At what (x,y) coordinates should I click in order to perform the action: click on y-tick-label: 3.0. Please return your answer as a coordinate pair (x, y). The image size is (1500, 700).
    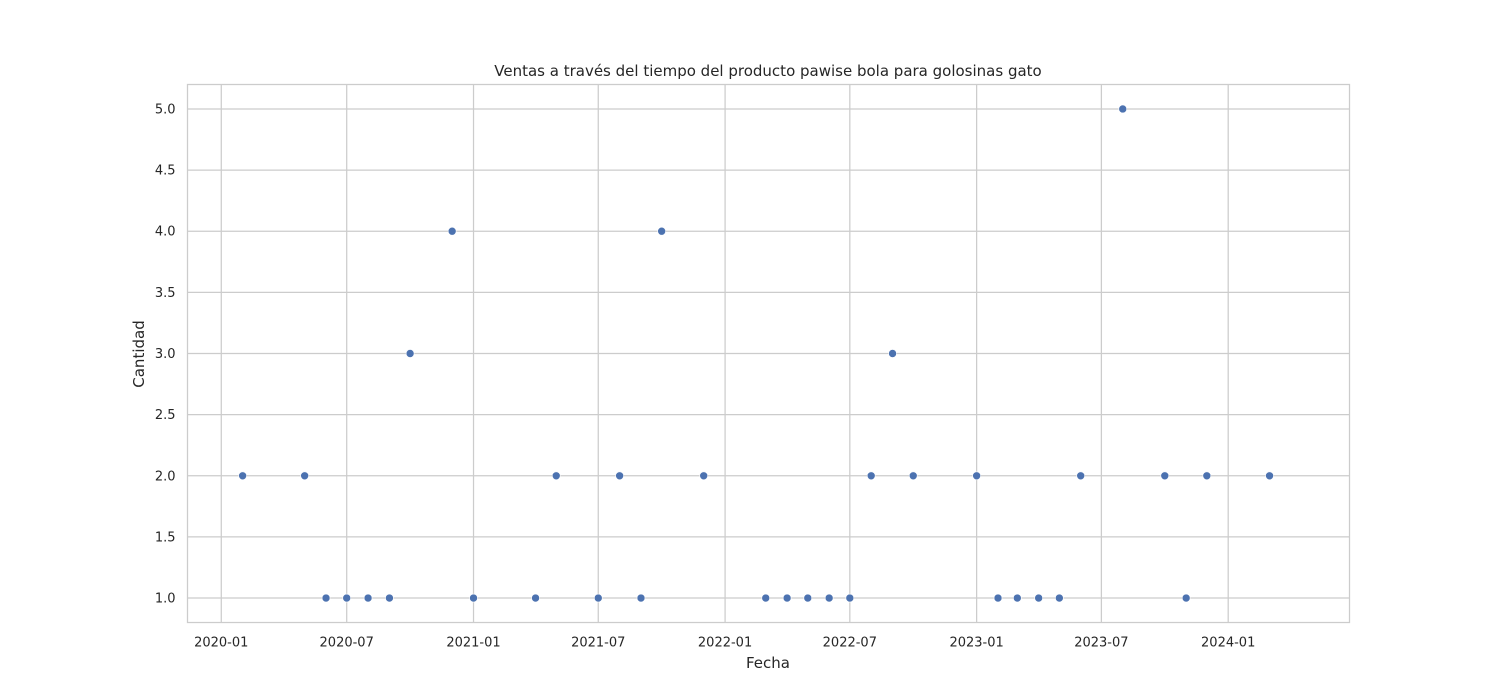
    Looking at the image, I should click on (165, 354).